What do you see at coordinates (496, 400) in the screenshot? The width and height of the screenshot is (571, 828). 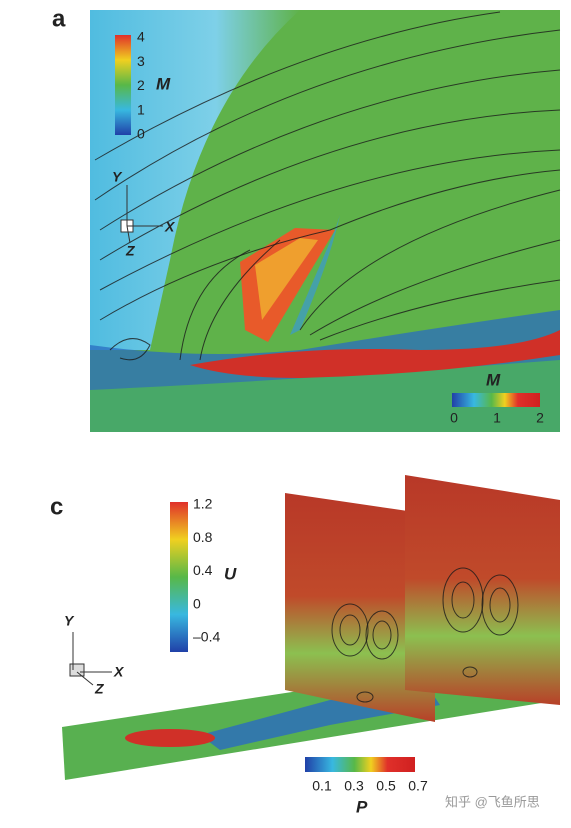 I see `colorbar-m-small` at bounding box center [496, 400].